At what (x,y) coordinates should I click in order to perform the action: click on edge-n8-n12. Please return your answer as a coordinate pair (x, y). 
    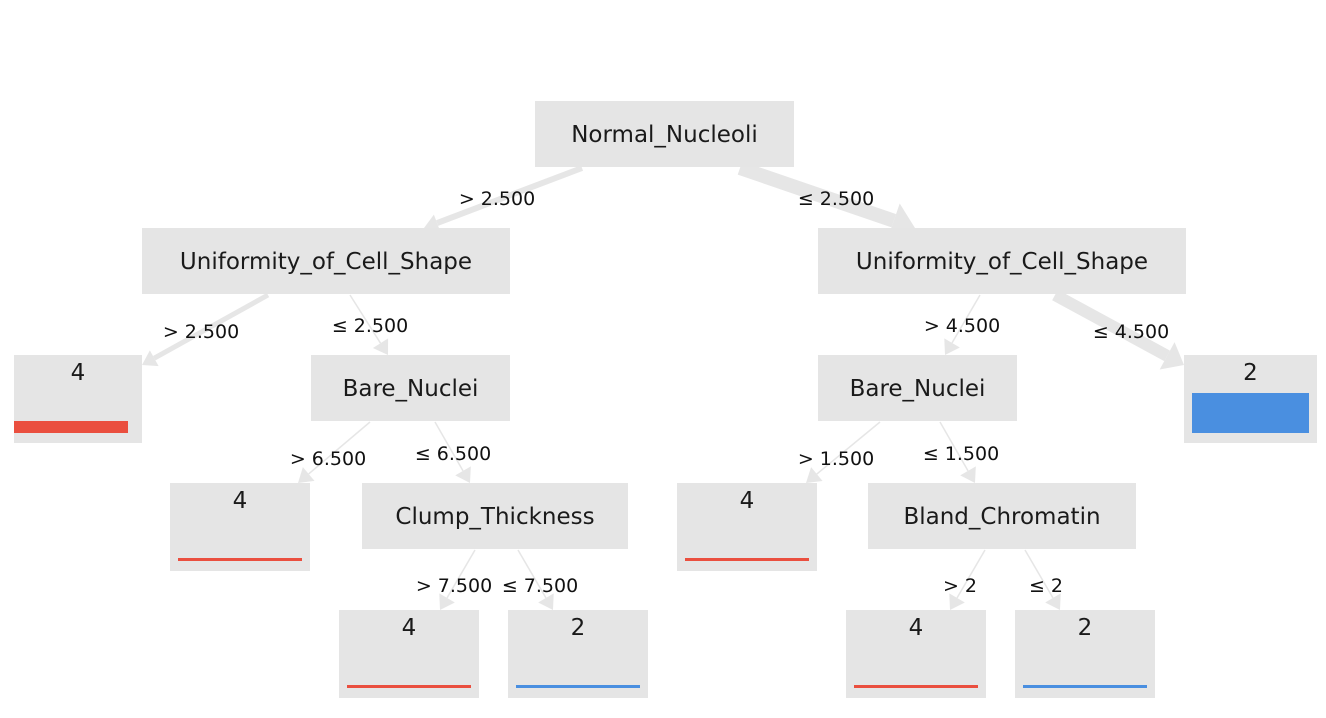
    Looking at the image, I should click on (532, 574).